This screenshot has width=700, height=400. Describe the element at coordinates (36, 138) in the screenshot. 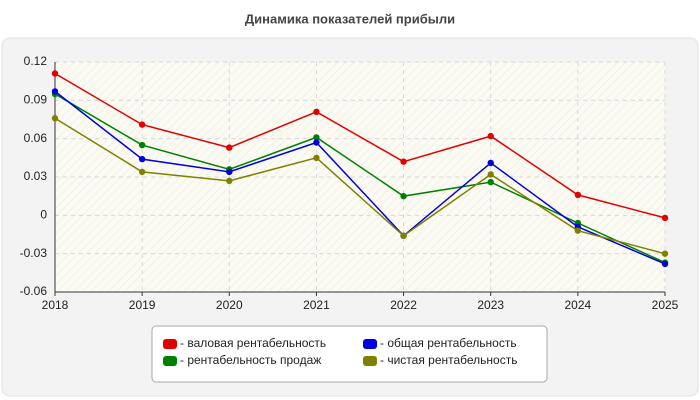

I see `y-tick-label: 0.06` at that location.